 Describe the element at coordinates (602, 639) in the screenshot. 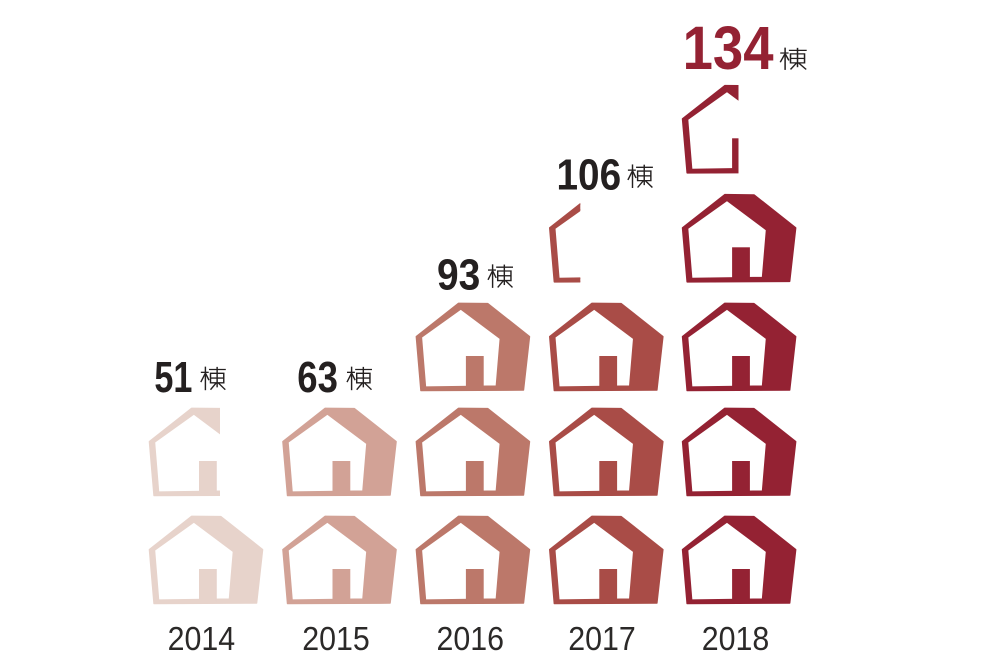

I see `svg-text: 2017` at that location.